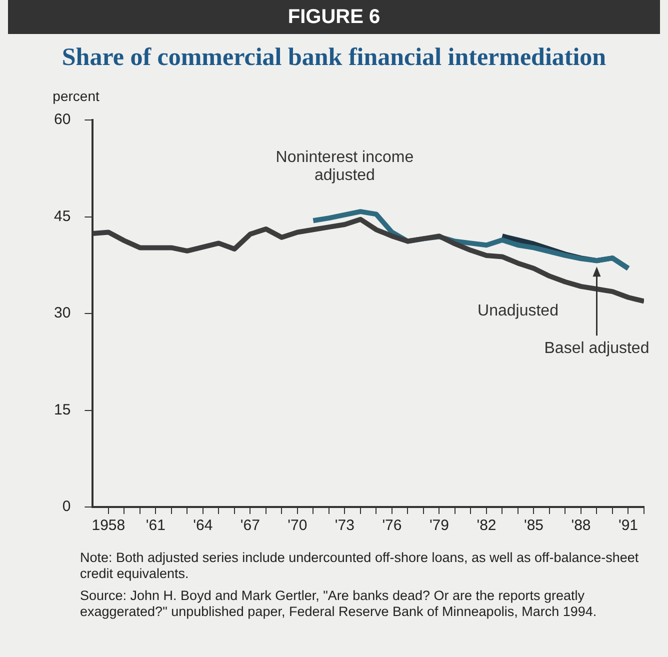  Describe the element at coordinates (628, 525) in the screenshot. I see `x-tick-label: '91` at that location.